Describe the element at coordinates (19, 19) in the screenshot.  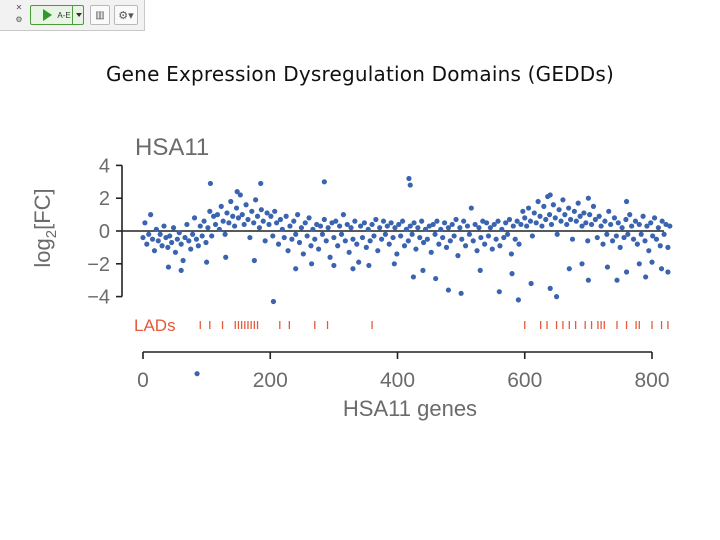
I see `settings-small-icon: ⚙` at that location.